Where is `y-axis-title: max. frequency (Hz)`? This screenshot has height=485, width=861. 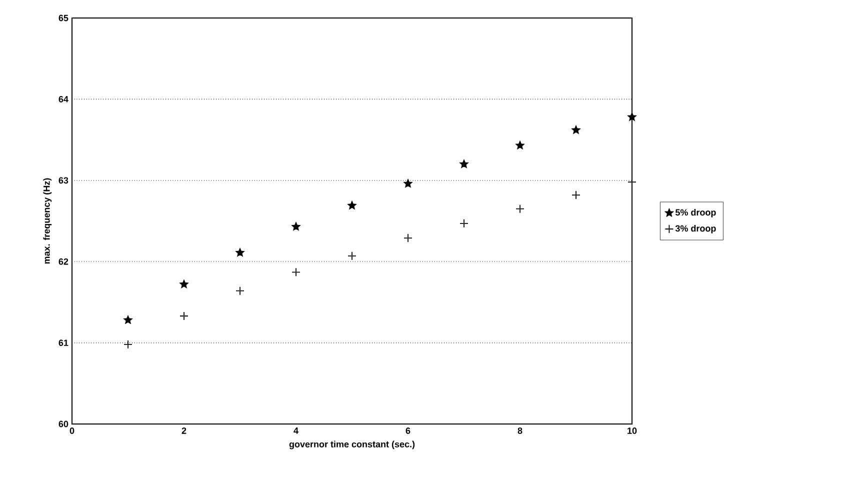
y-axis-title: max. frequency (Hz) is located at coordinates (47, 221).